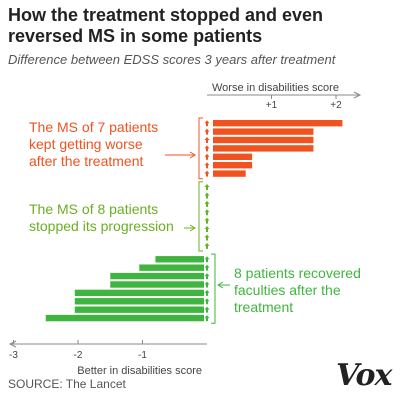 The width and height of the screenshot is (400, 400). What do you see at coordinates (93, 127) in the screenshot?
I see `group-label-worse: The MS of 7 patients` at bounding box center [93, 127].